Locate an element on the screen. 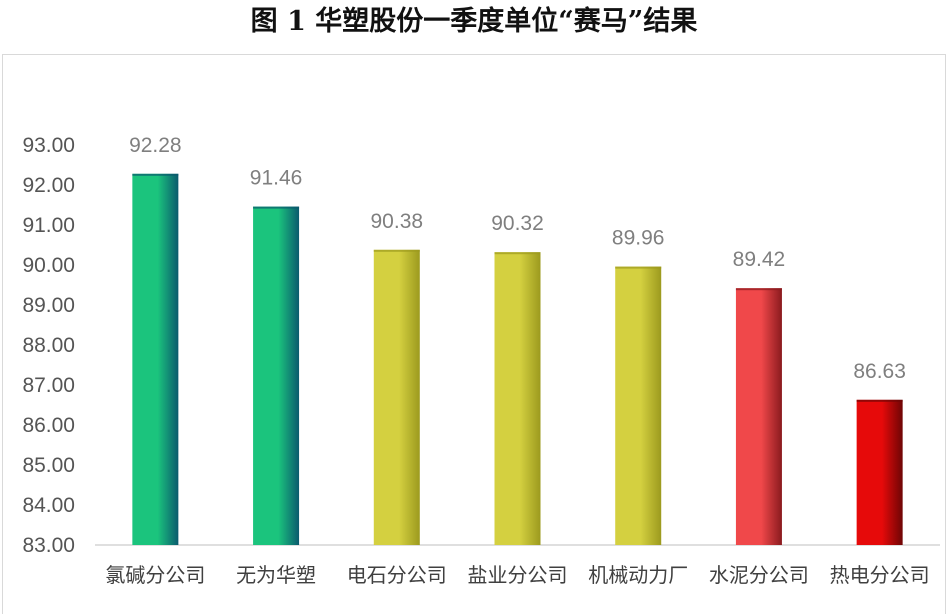 This screenshot has width=948, height=614. y-tick-label: 84.00 is located at coordinates (48, 505).